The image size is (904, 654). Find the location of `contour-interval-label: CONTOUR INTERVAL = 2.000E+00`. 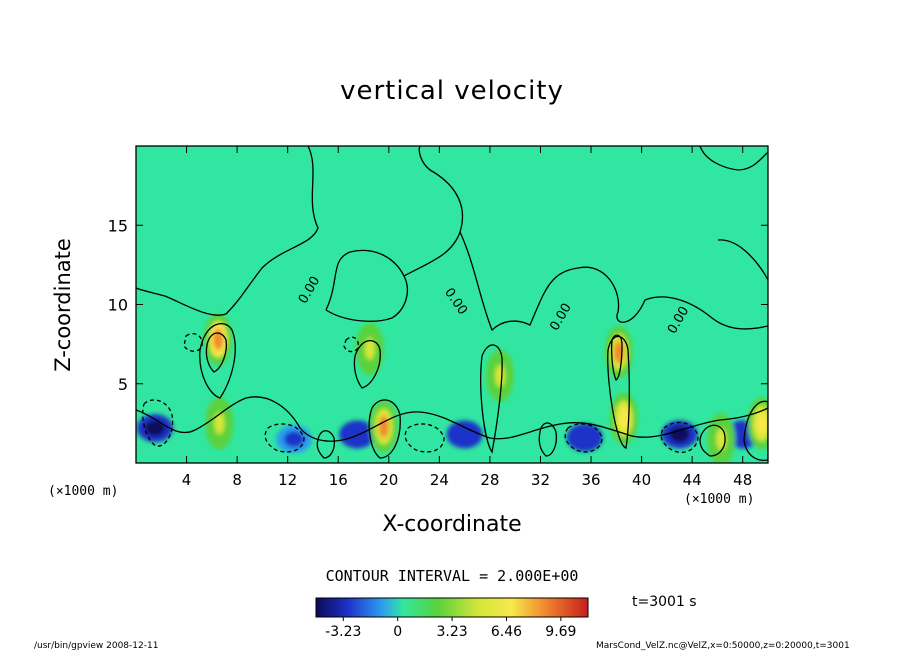

contour-interval-label: CONTOUR INTERVAL = 2.000E+00 is located at coordinates (452, 576).